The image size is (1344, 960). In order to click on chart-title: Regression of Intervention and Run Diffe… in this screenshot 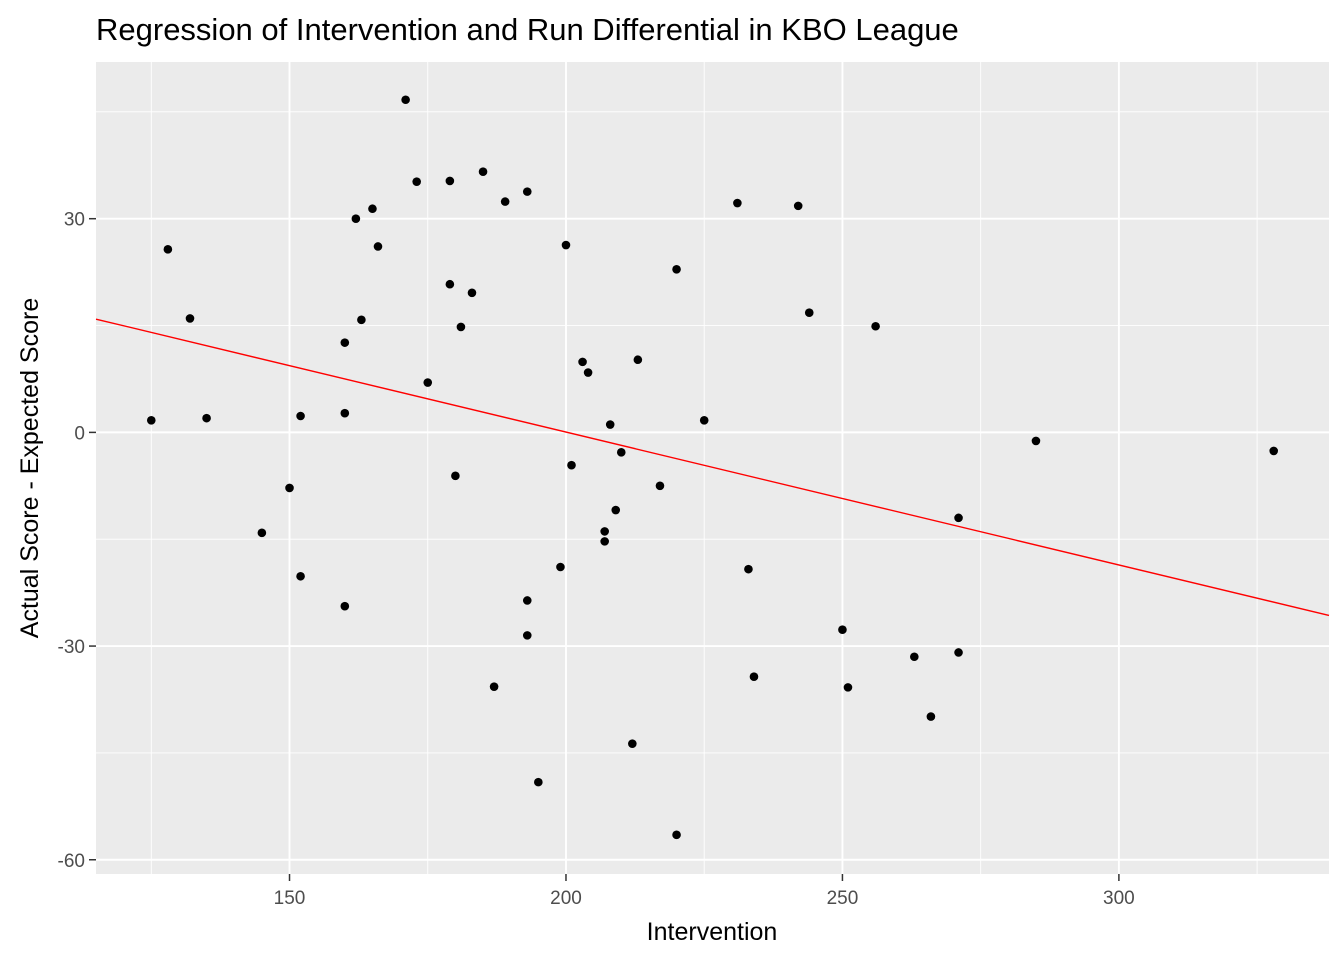, I will do `click(527, 29)`.